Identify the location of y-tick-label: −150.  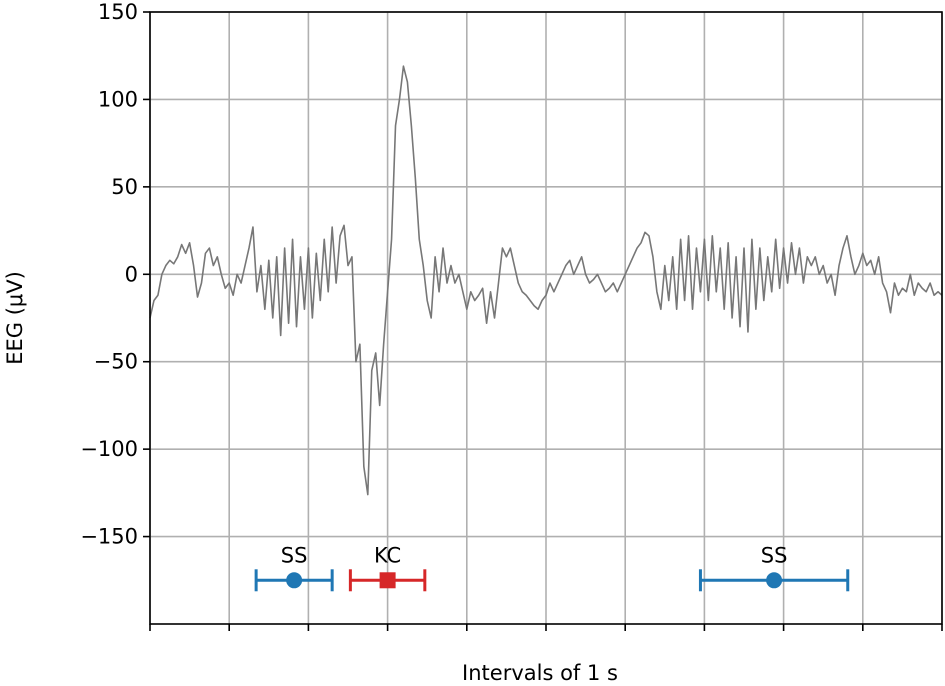
(109, 537).